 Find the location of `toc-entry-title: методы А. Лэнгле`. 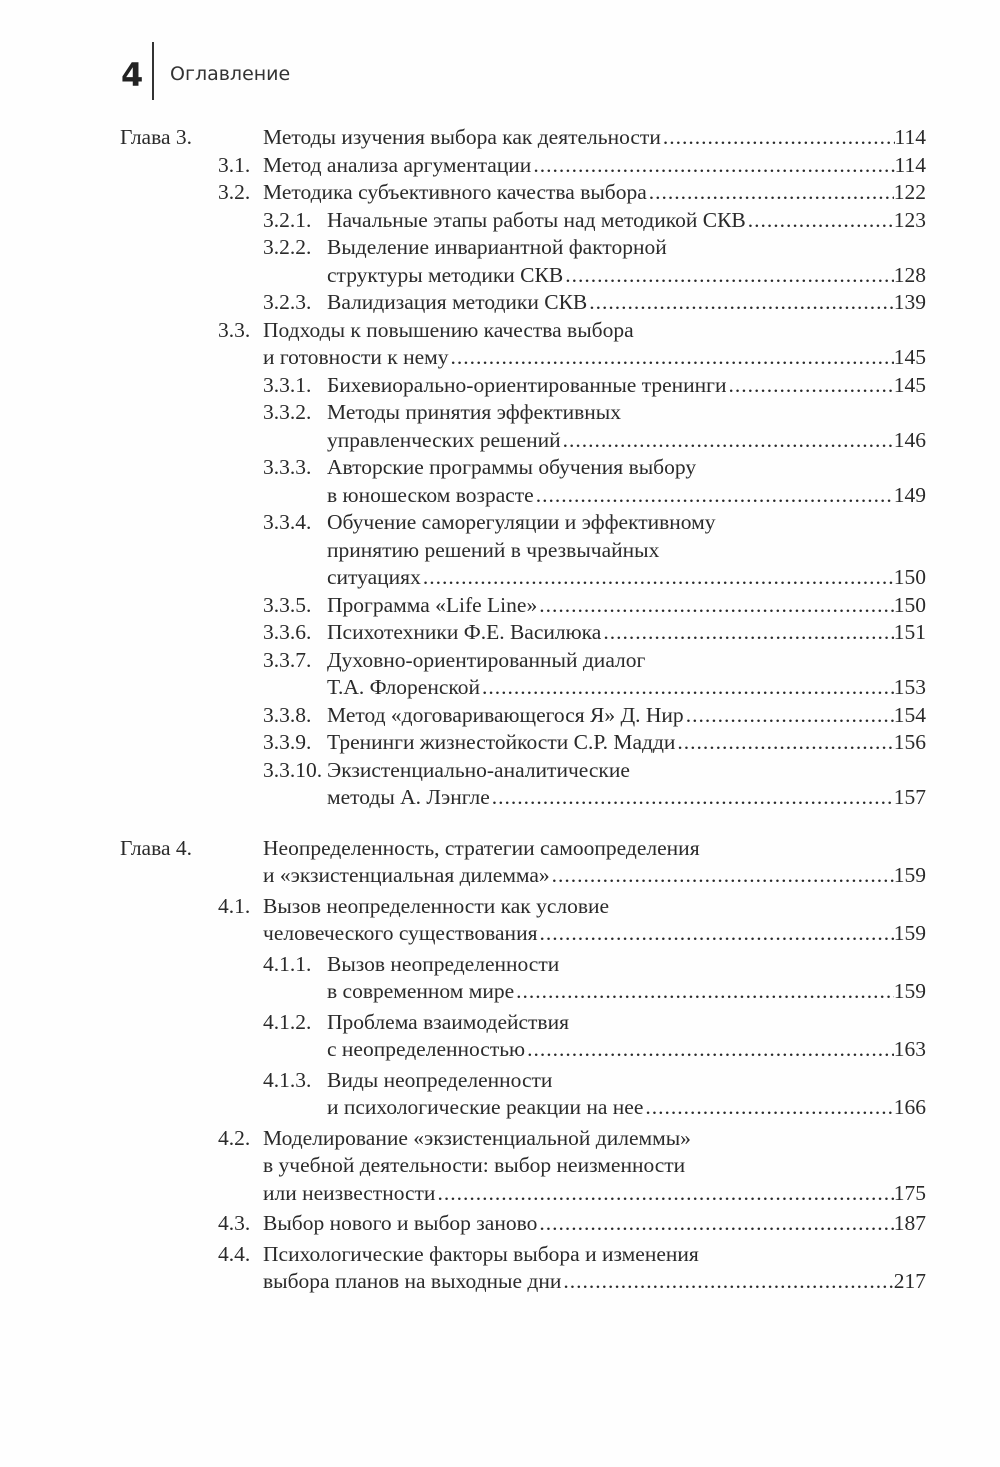

toc-entry-title: методы А. Лэнгле is located at coordinates (408, 797).